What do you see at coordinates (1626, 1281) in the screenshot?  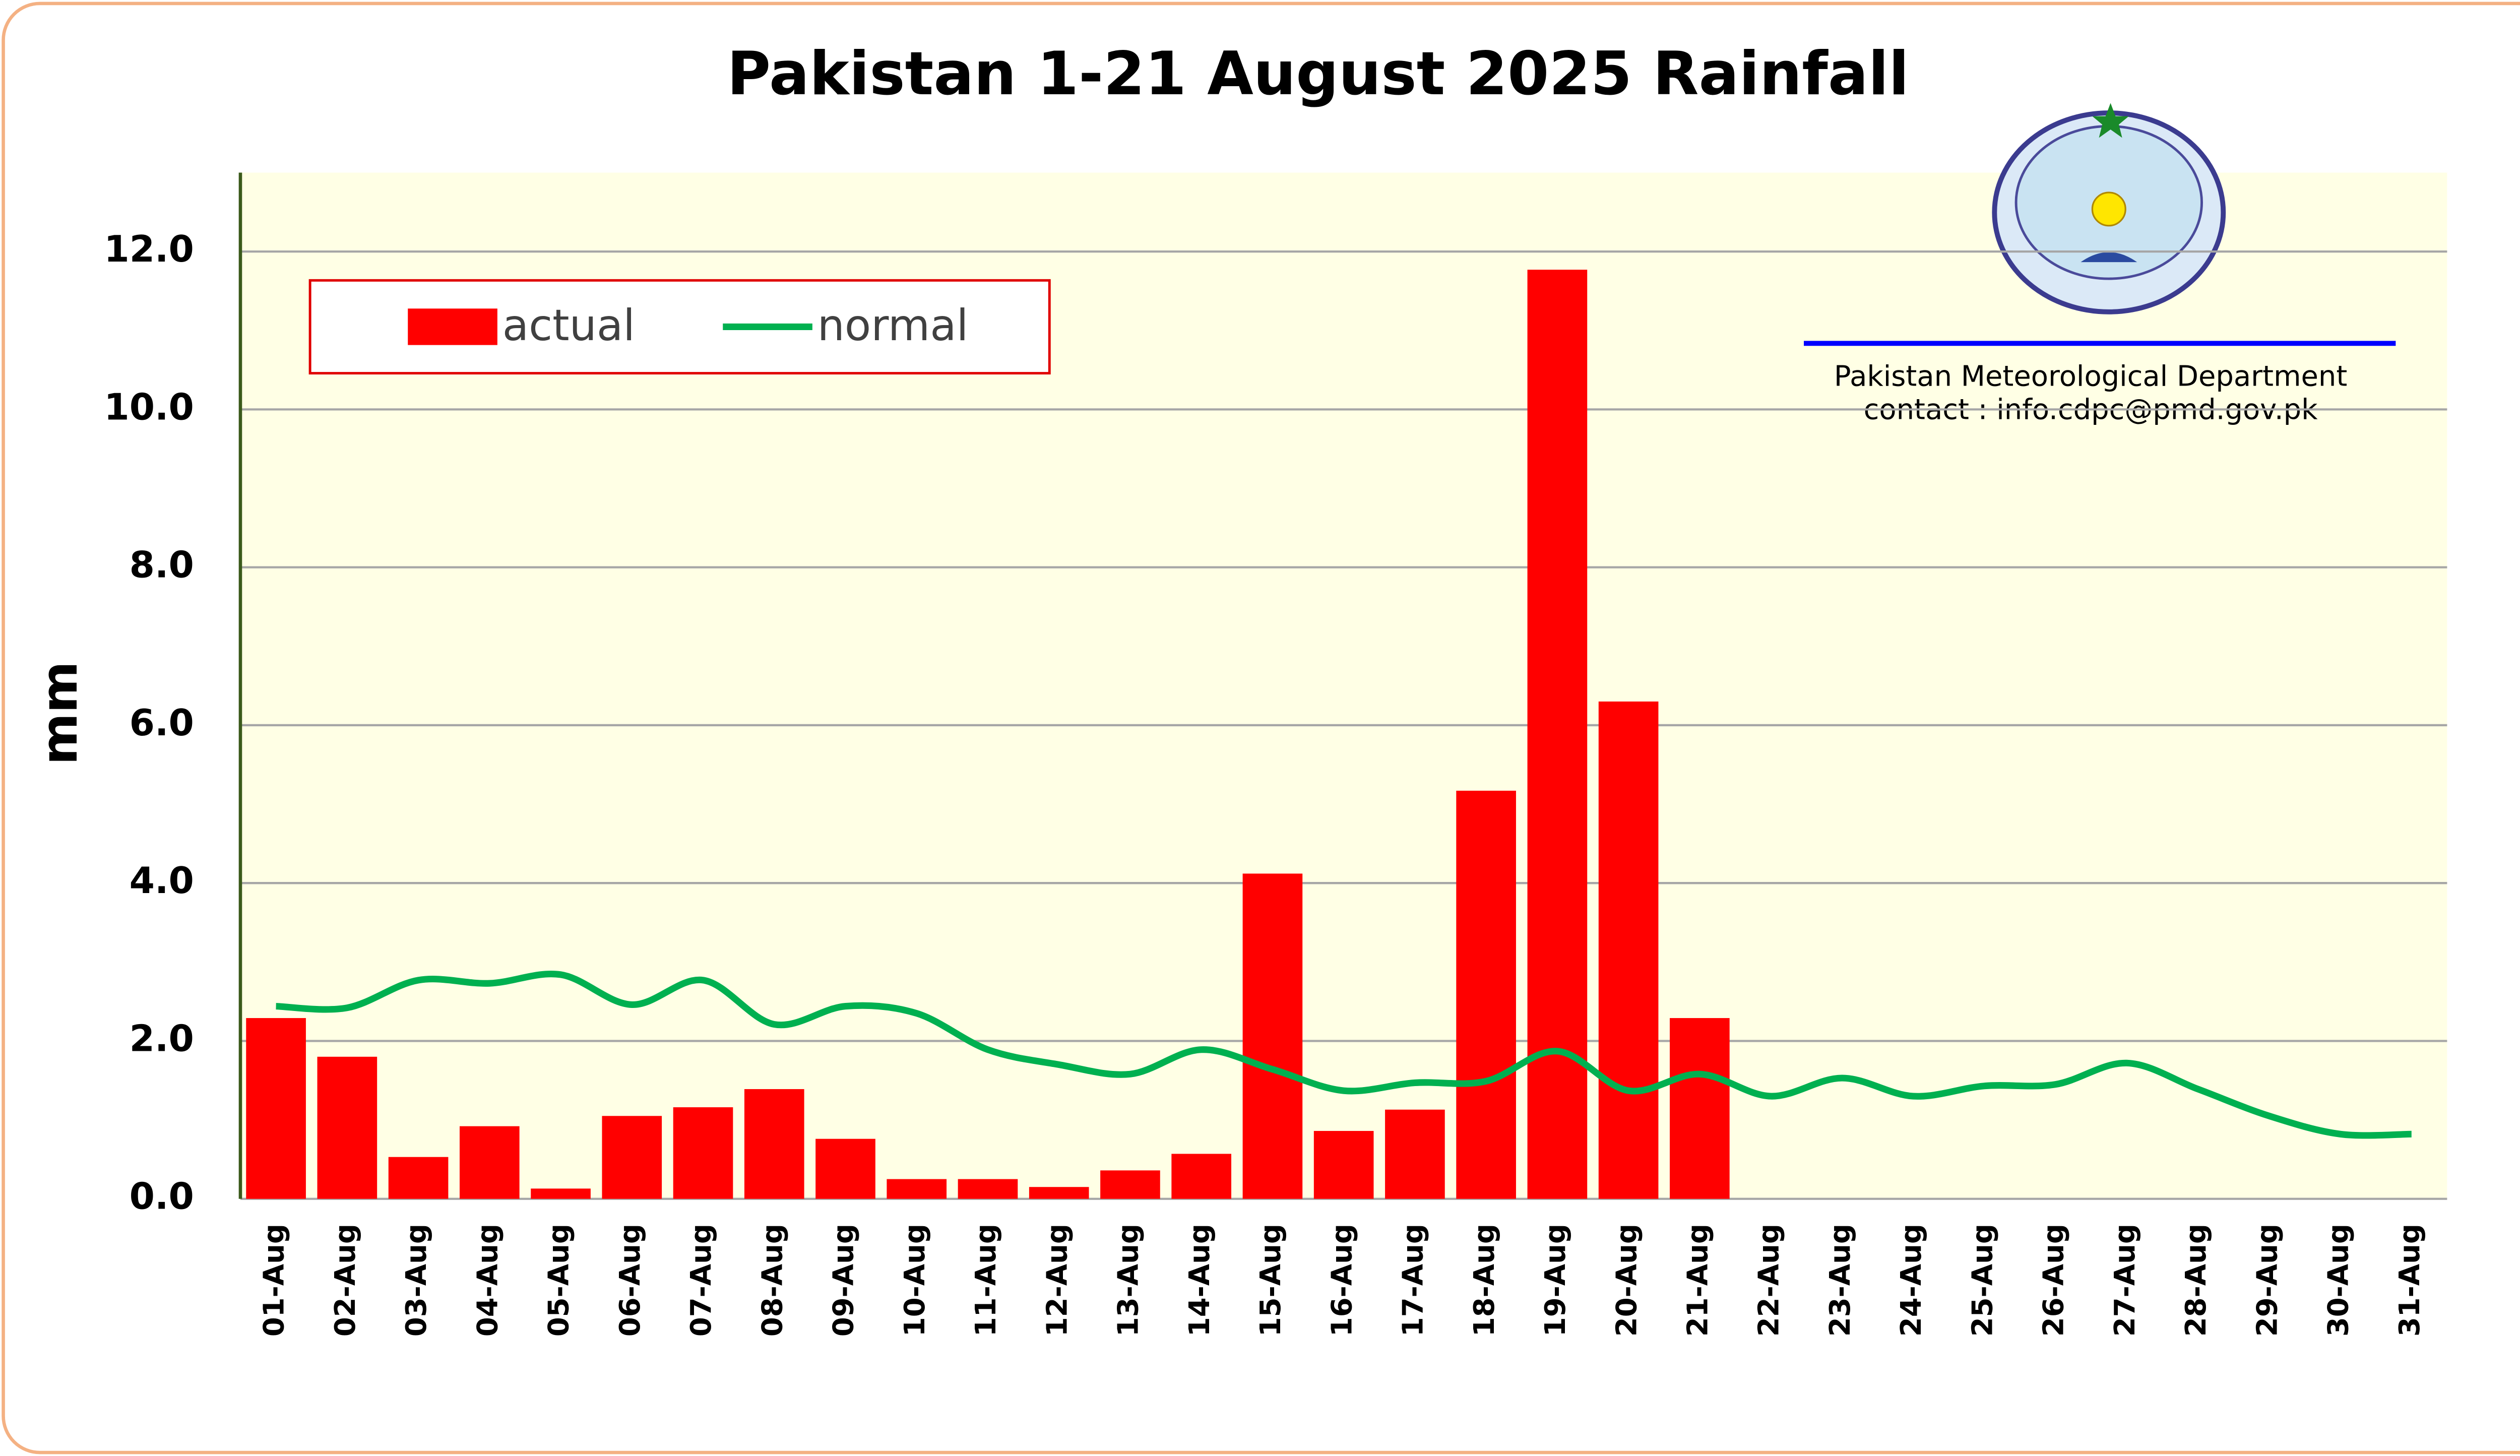 I see `x-tick-label: 20-Aug` at bounding box center [1626, 1281].